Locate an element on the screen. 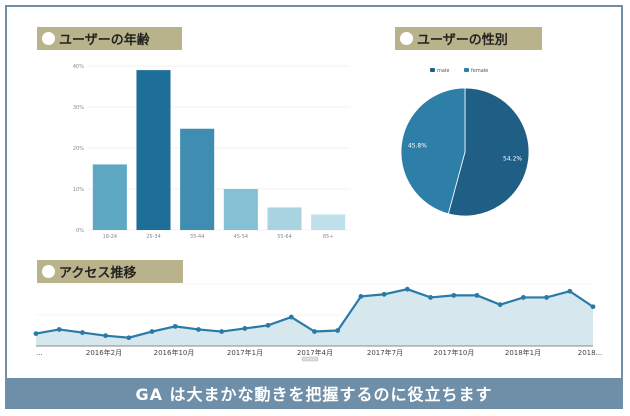  age-section-title: ユーザーの年齢 is located at coordinates (104, 40).